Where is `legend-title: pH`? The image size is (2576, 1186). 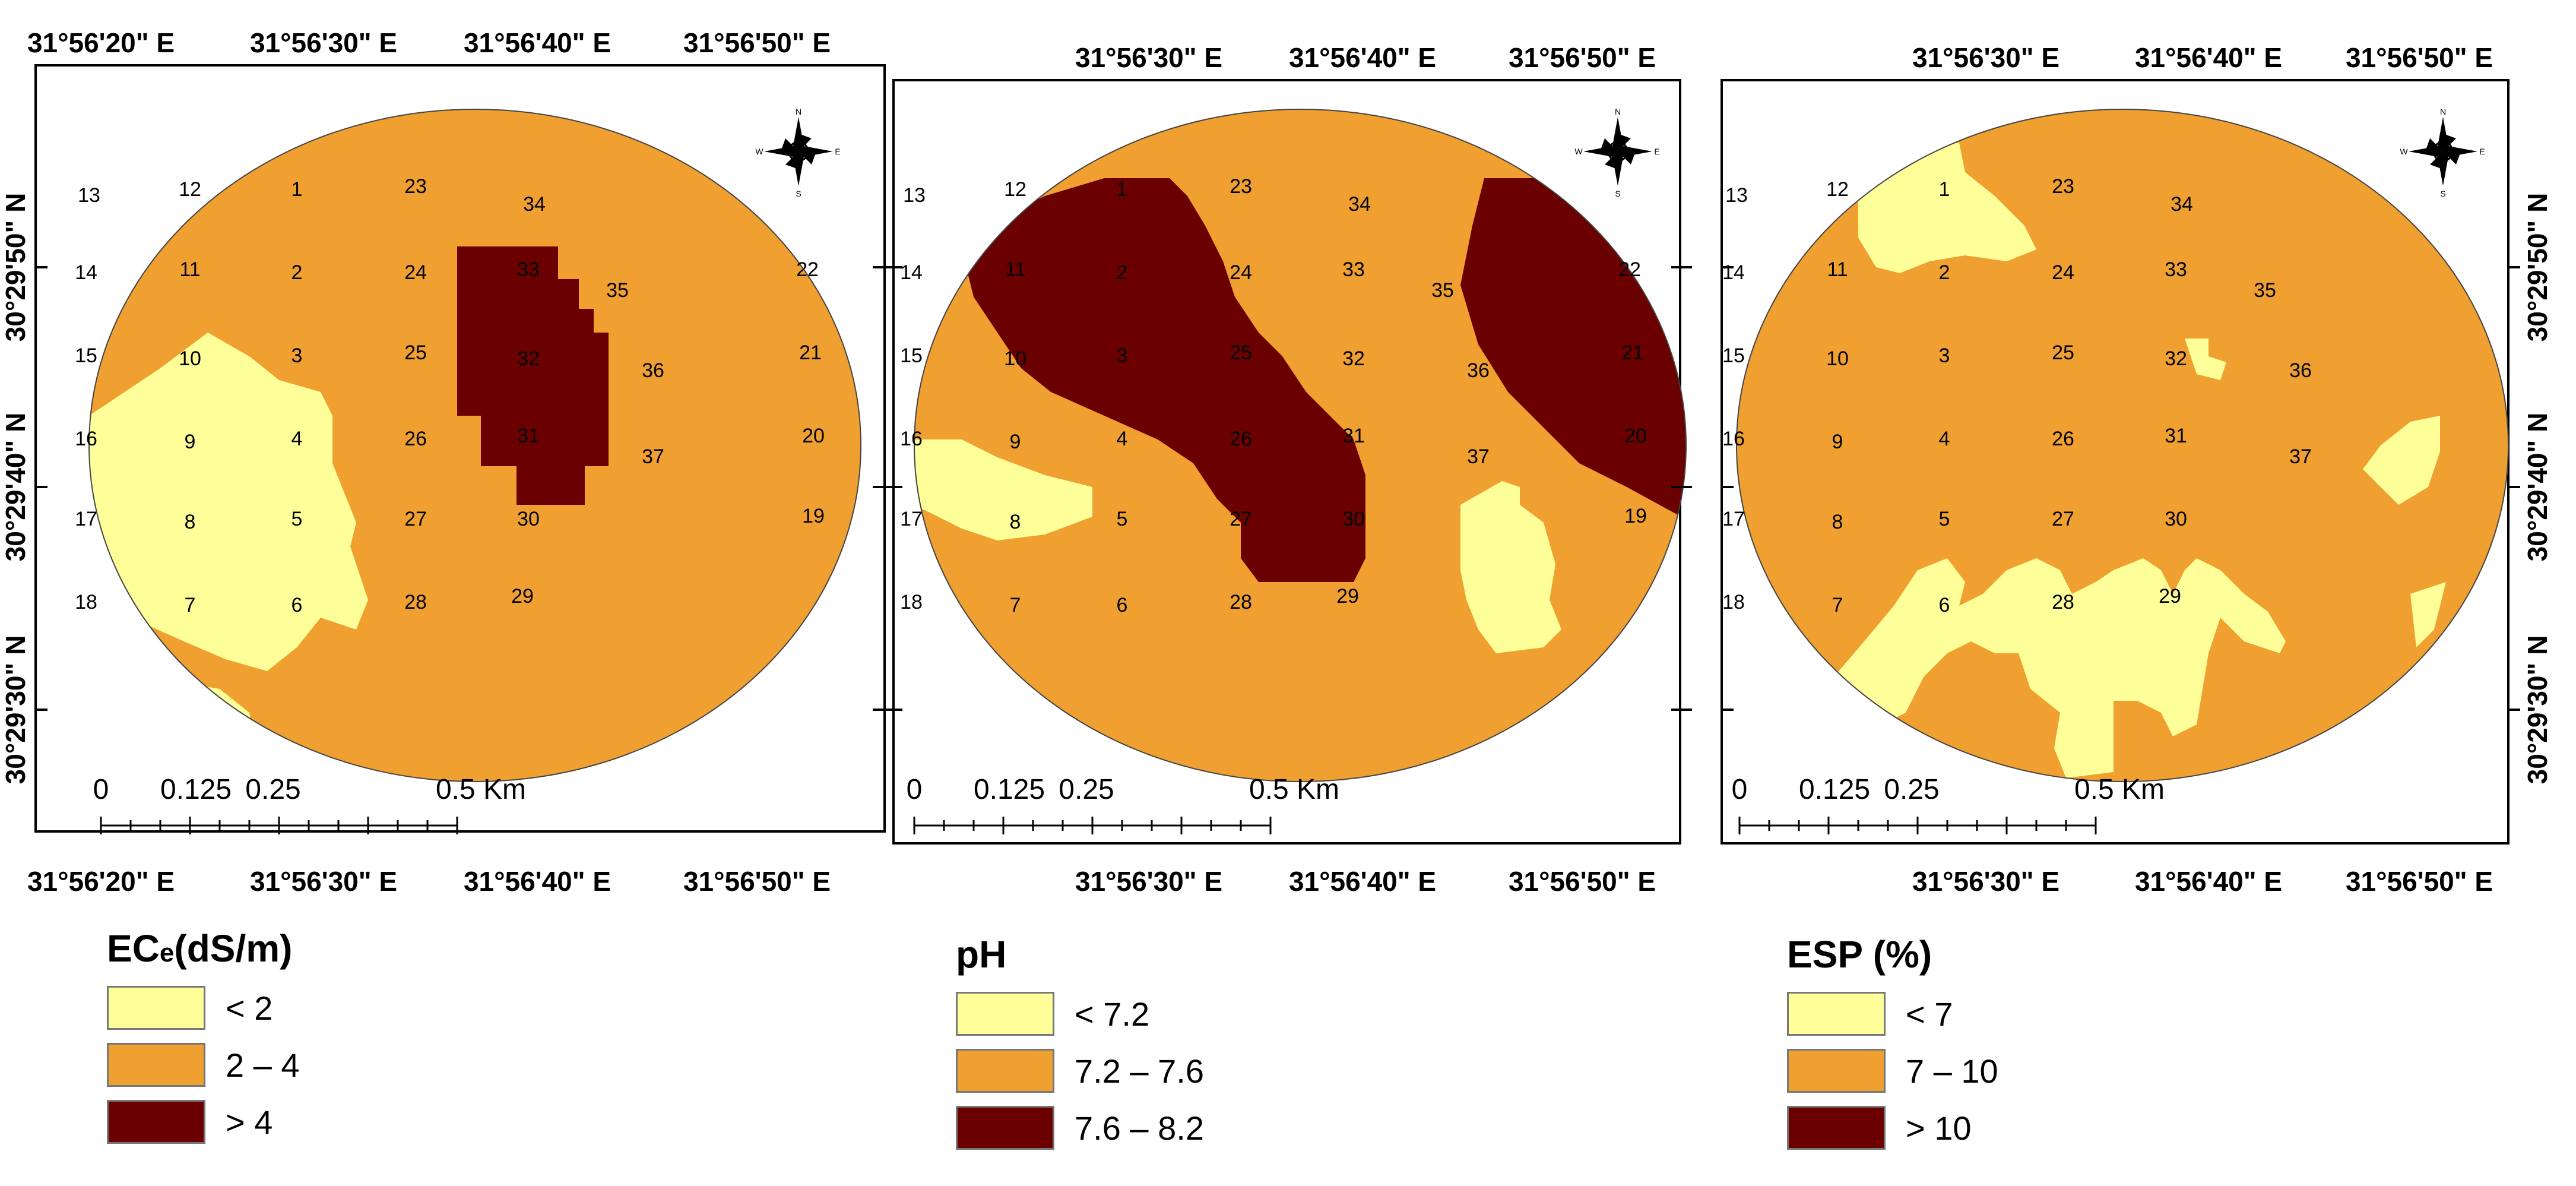 legend-title: pH is located at coordinates (982, 954).